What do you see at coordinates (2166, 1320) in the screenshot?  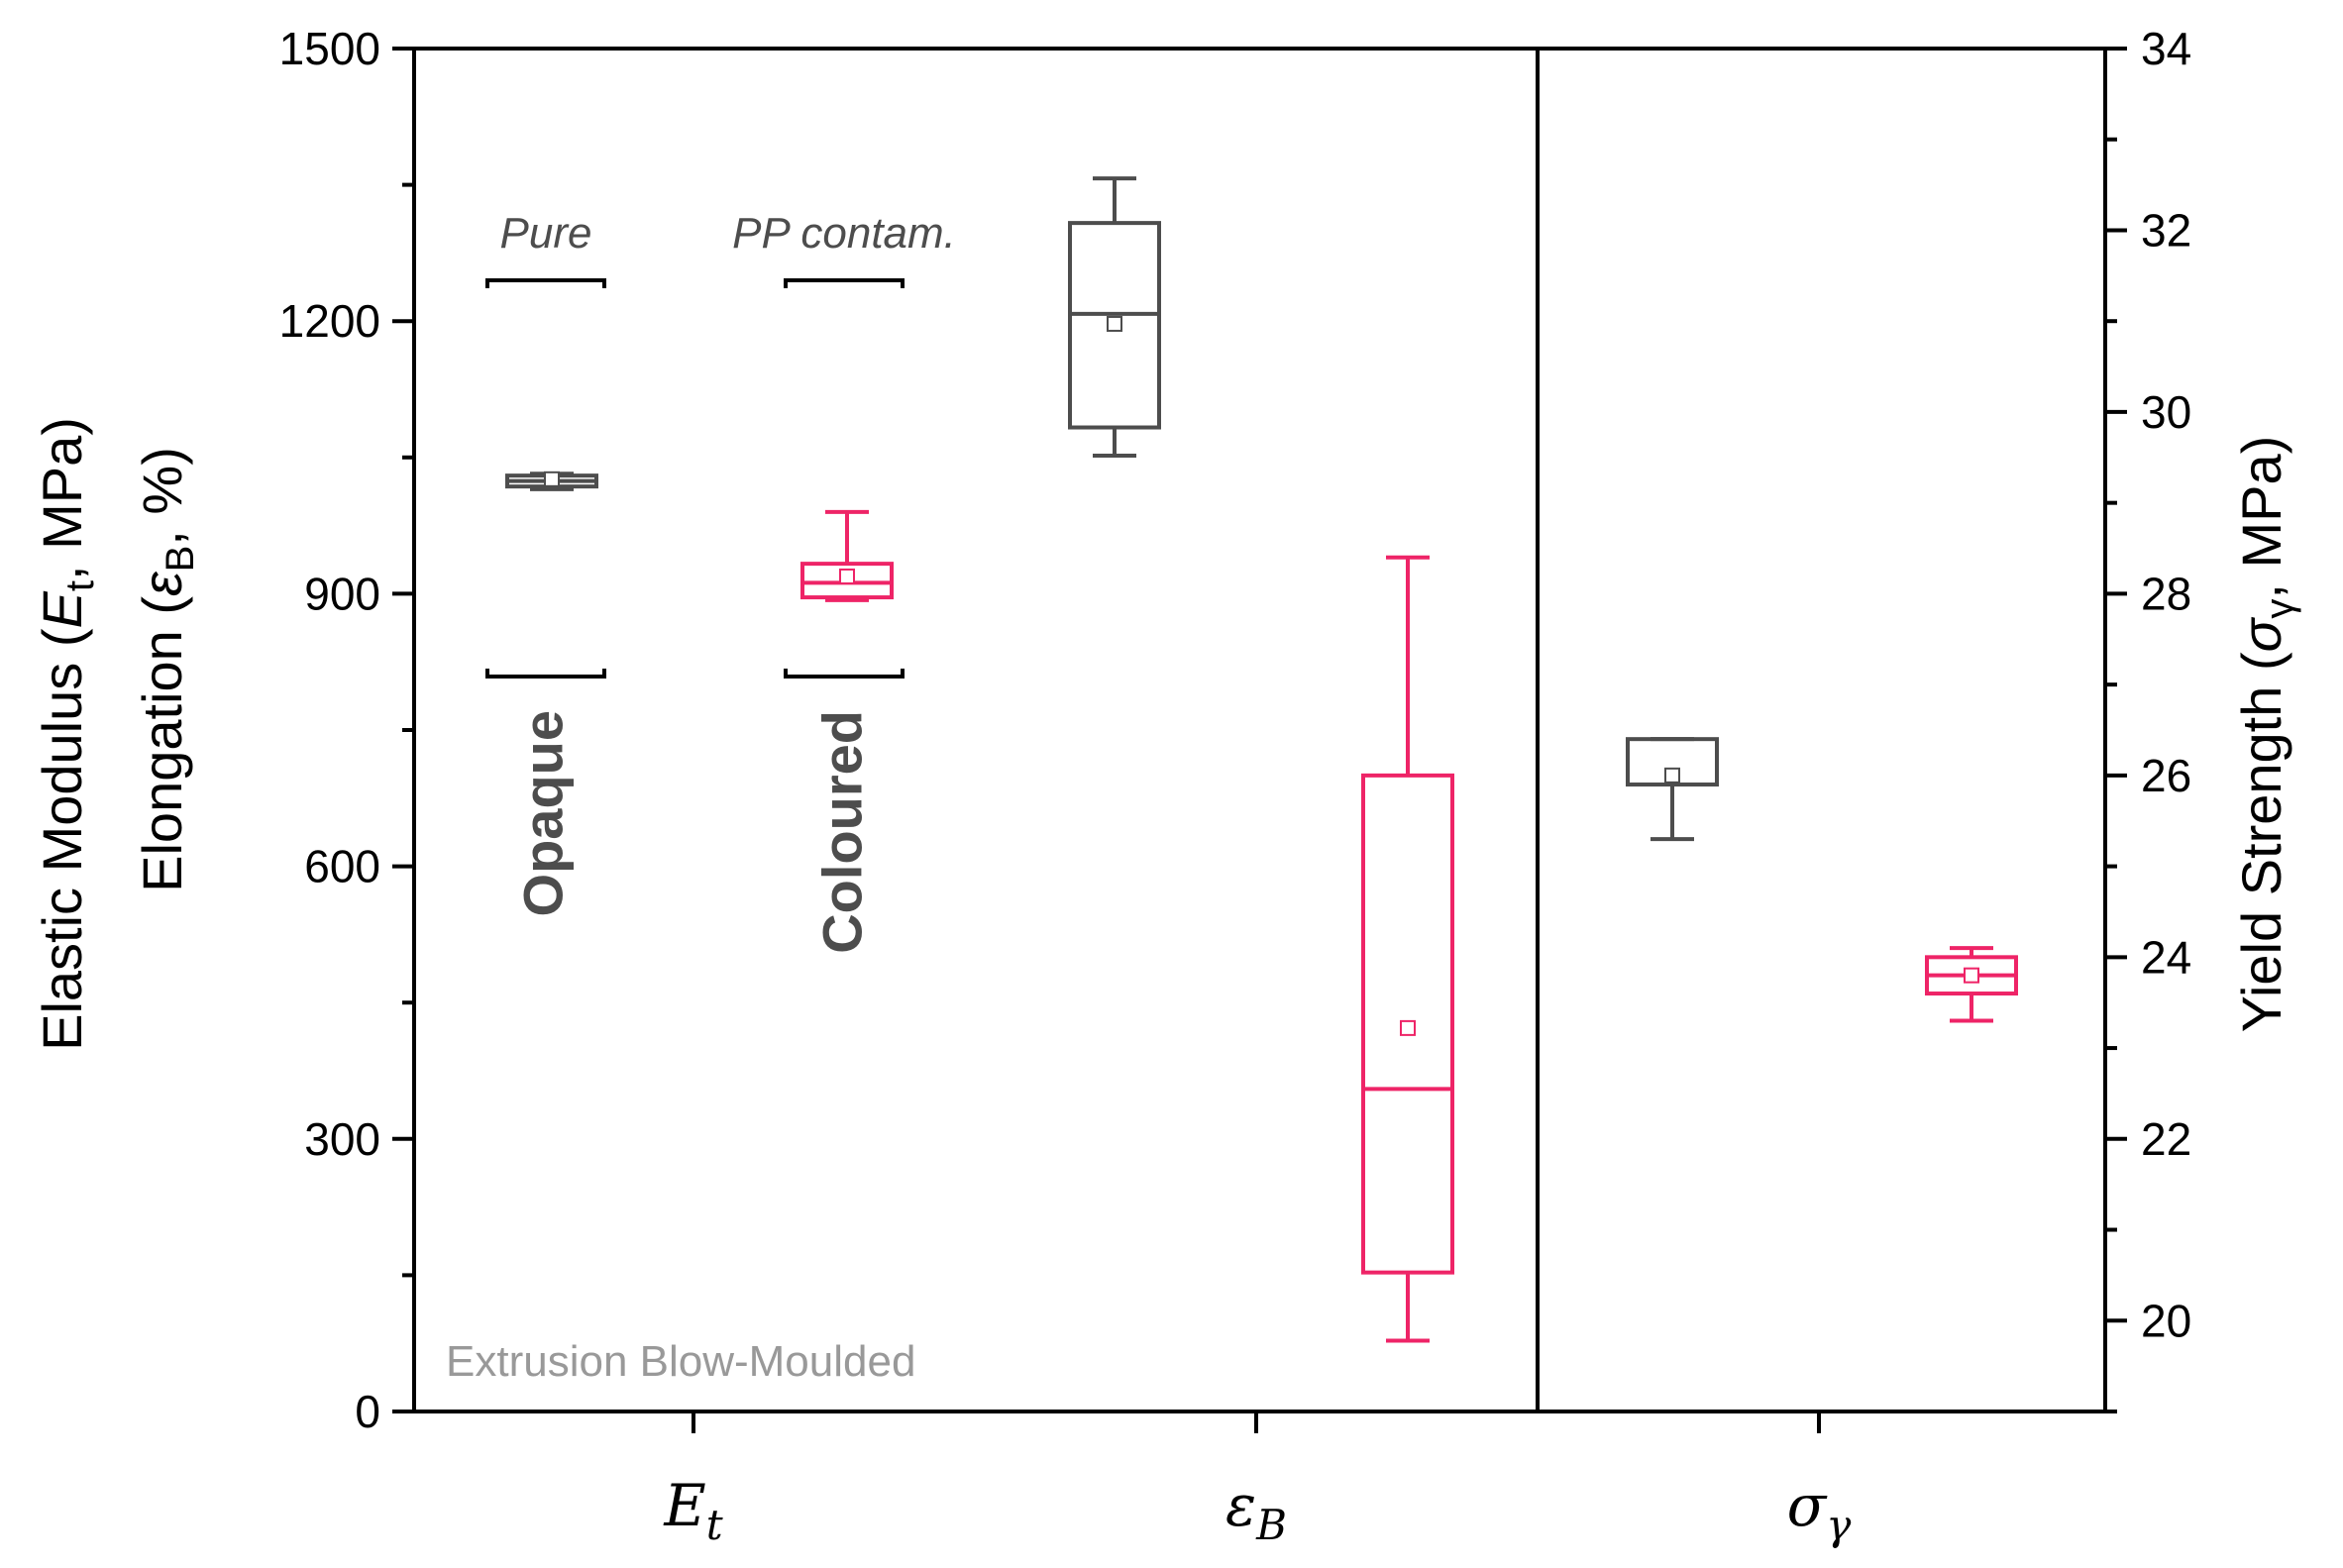 I see `right-tick-label: 20` at bounding box center [2166, 1320].